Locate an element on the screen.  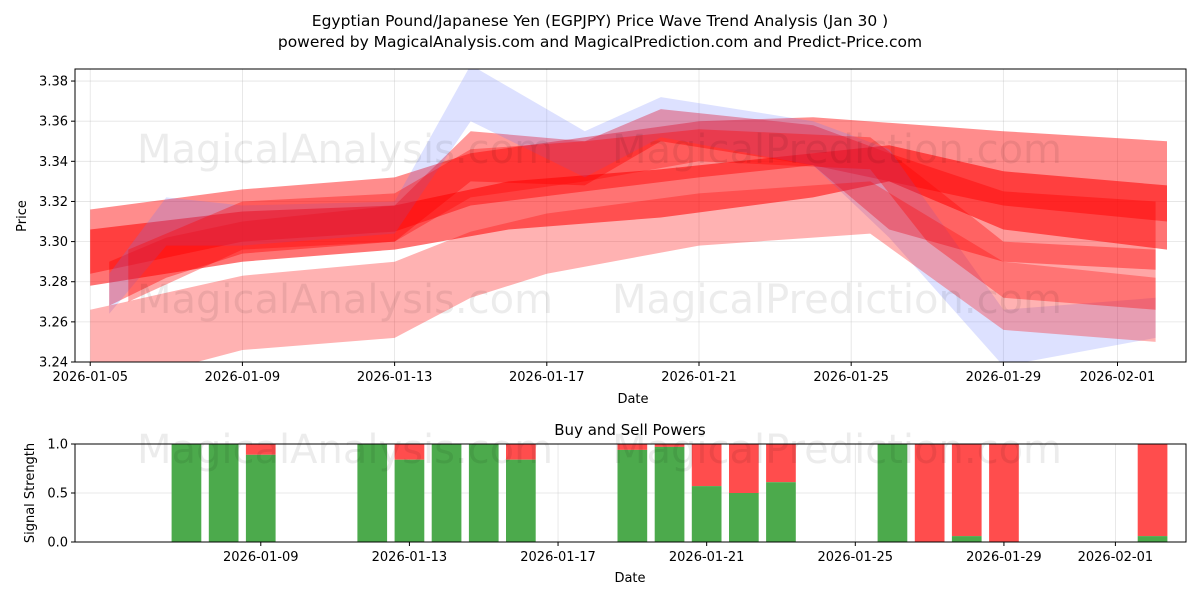
signal-y-ticks: 0.0 0.5 1.0 is located at coordinates (61, 494).